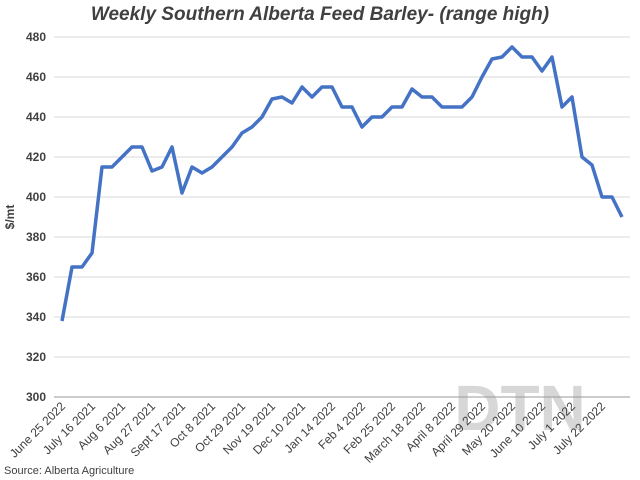 The width and height of the screenshot is (640, 480). Describe the element at coordinates (10, 217) in the screenshot. I see `y-axis-label: $/mt` at that location.